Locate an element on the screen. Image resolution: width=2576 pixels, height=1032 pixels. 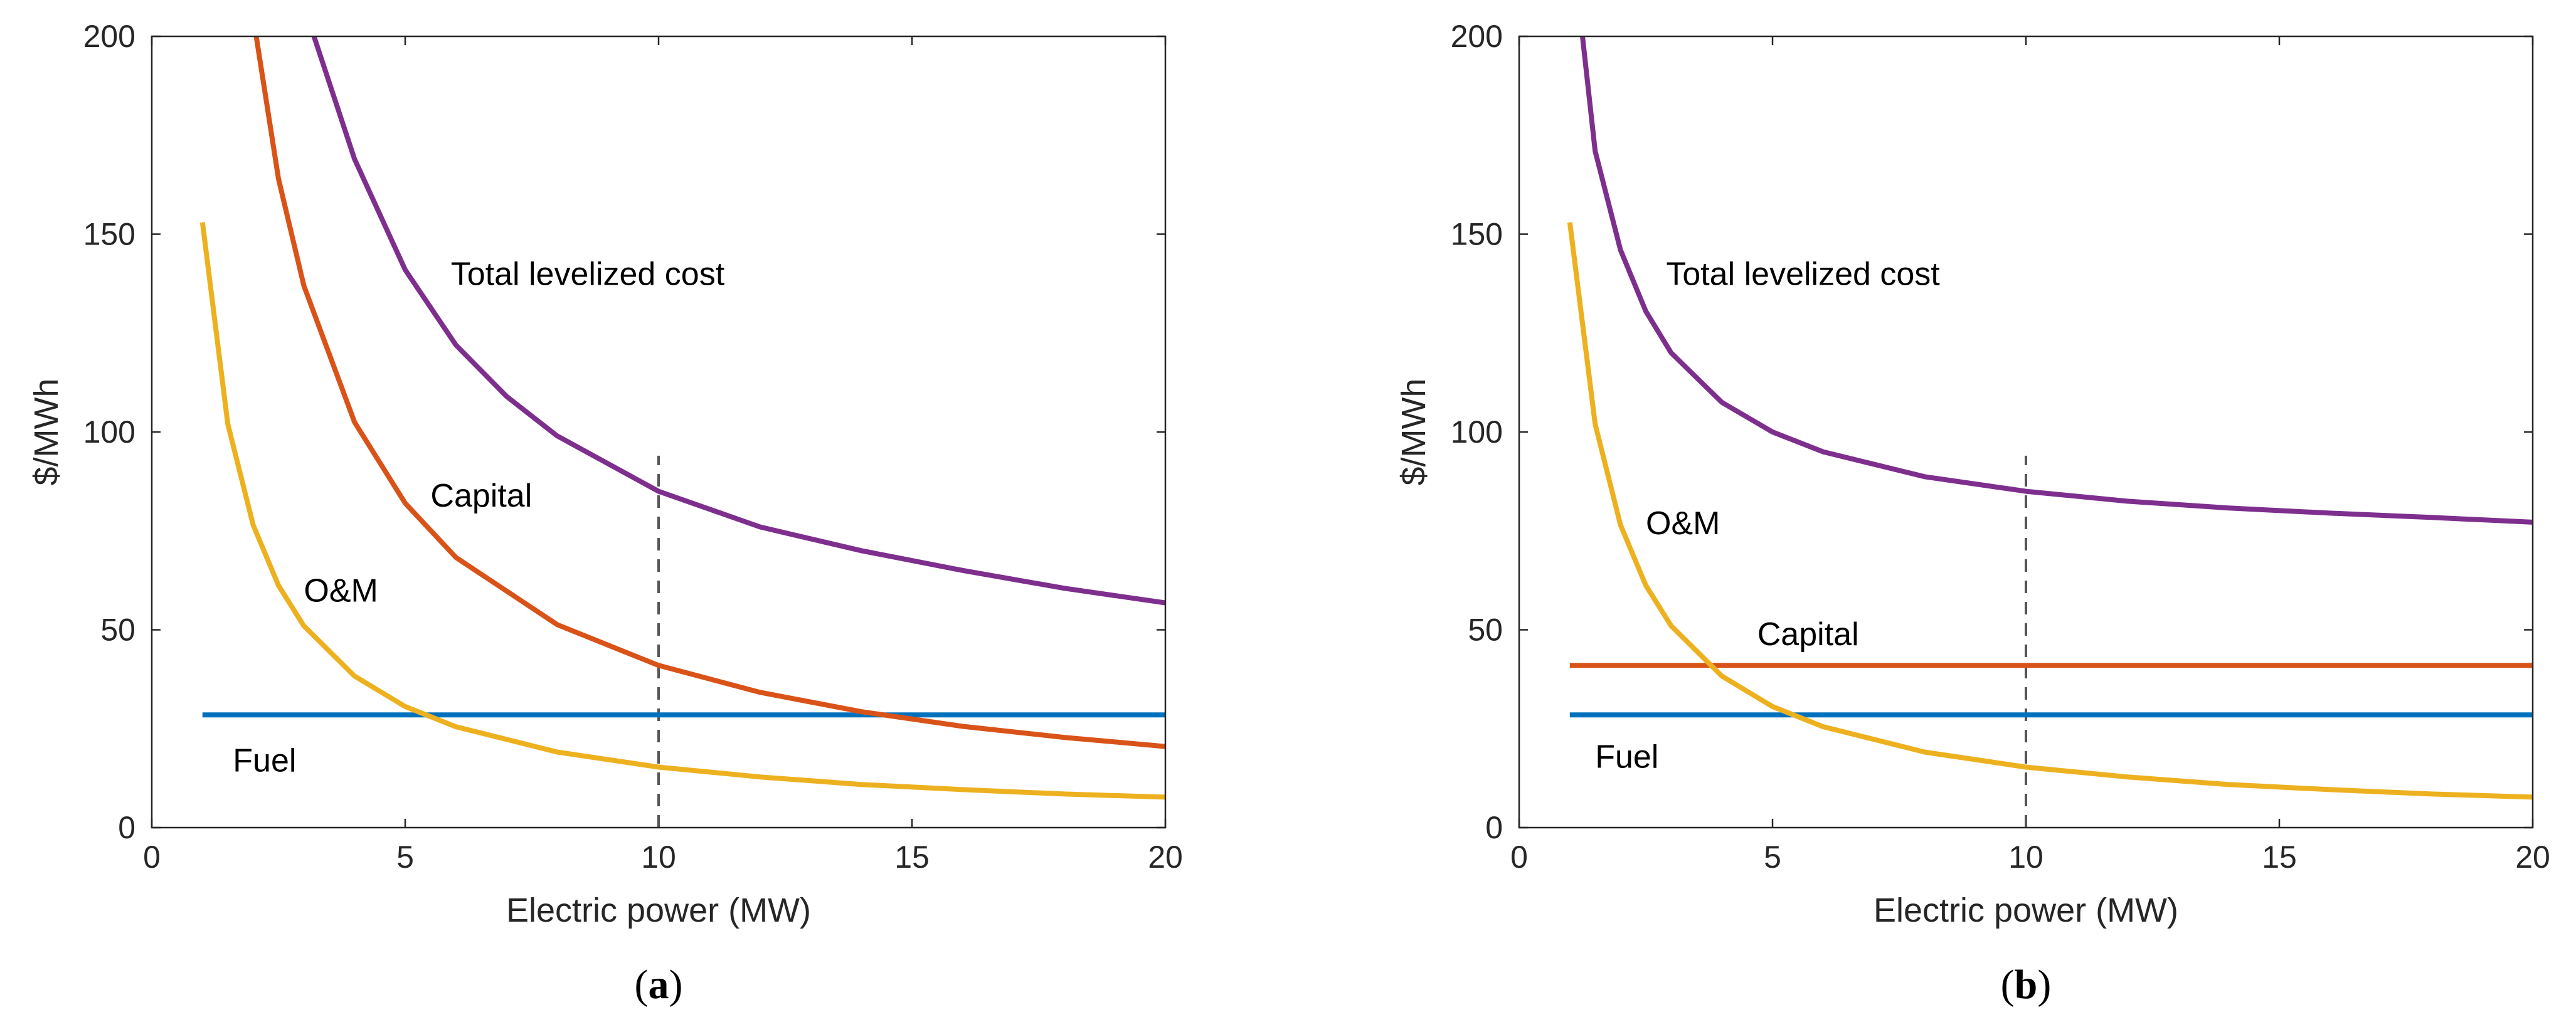
panel-letter: b is located at coordinates (2026, 985).